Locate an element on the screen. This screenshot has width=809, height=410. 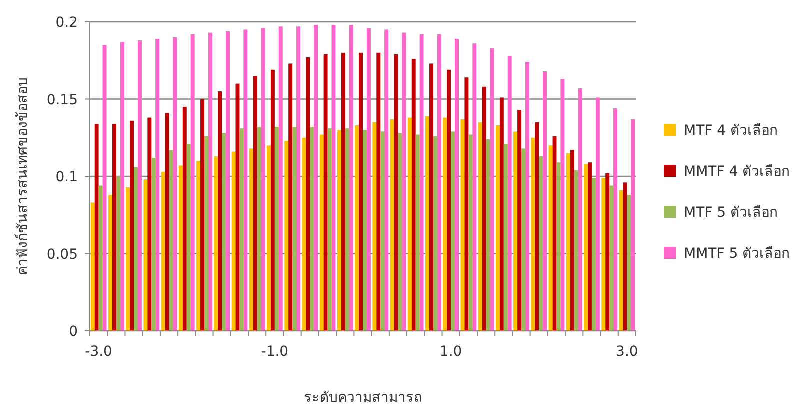
legend-label: MTF 5 ตัวเลือก is located at coordinates (731, 213).